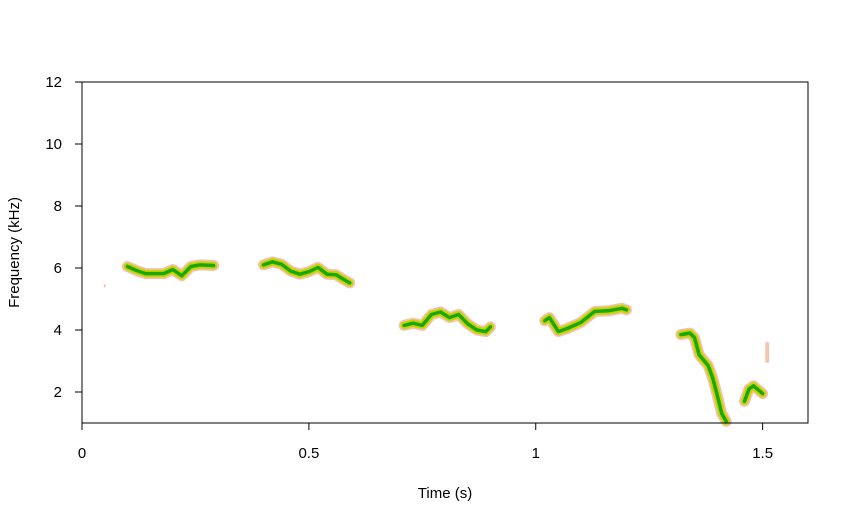  I want to click on y-tick-label: 4, so click(58, 330).